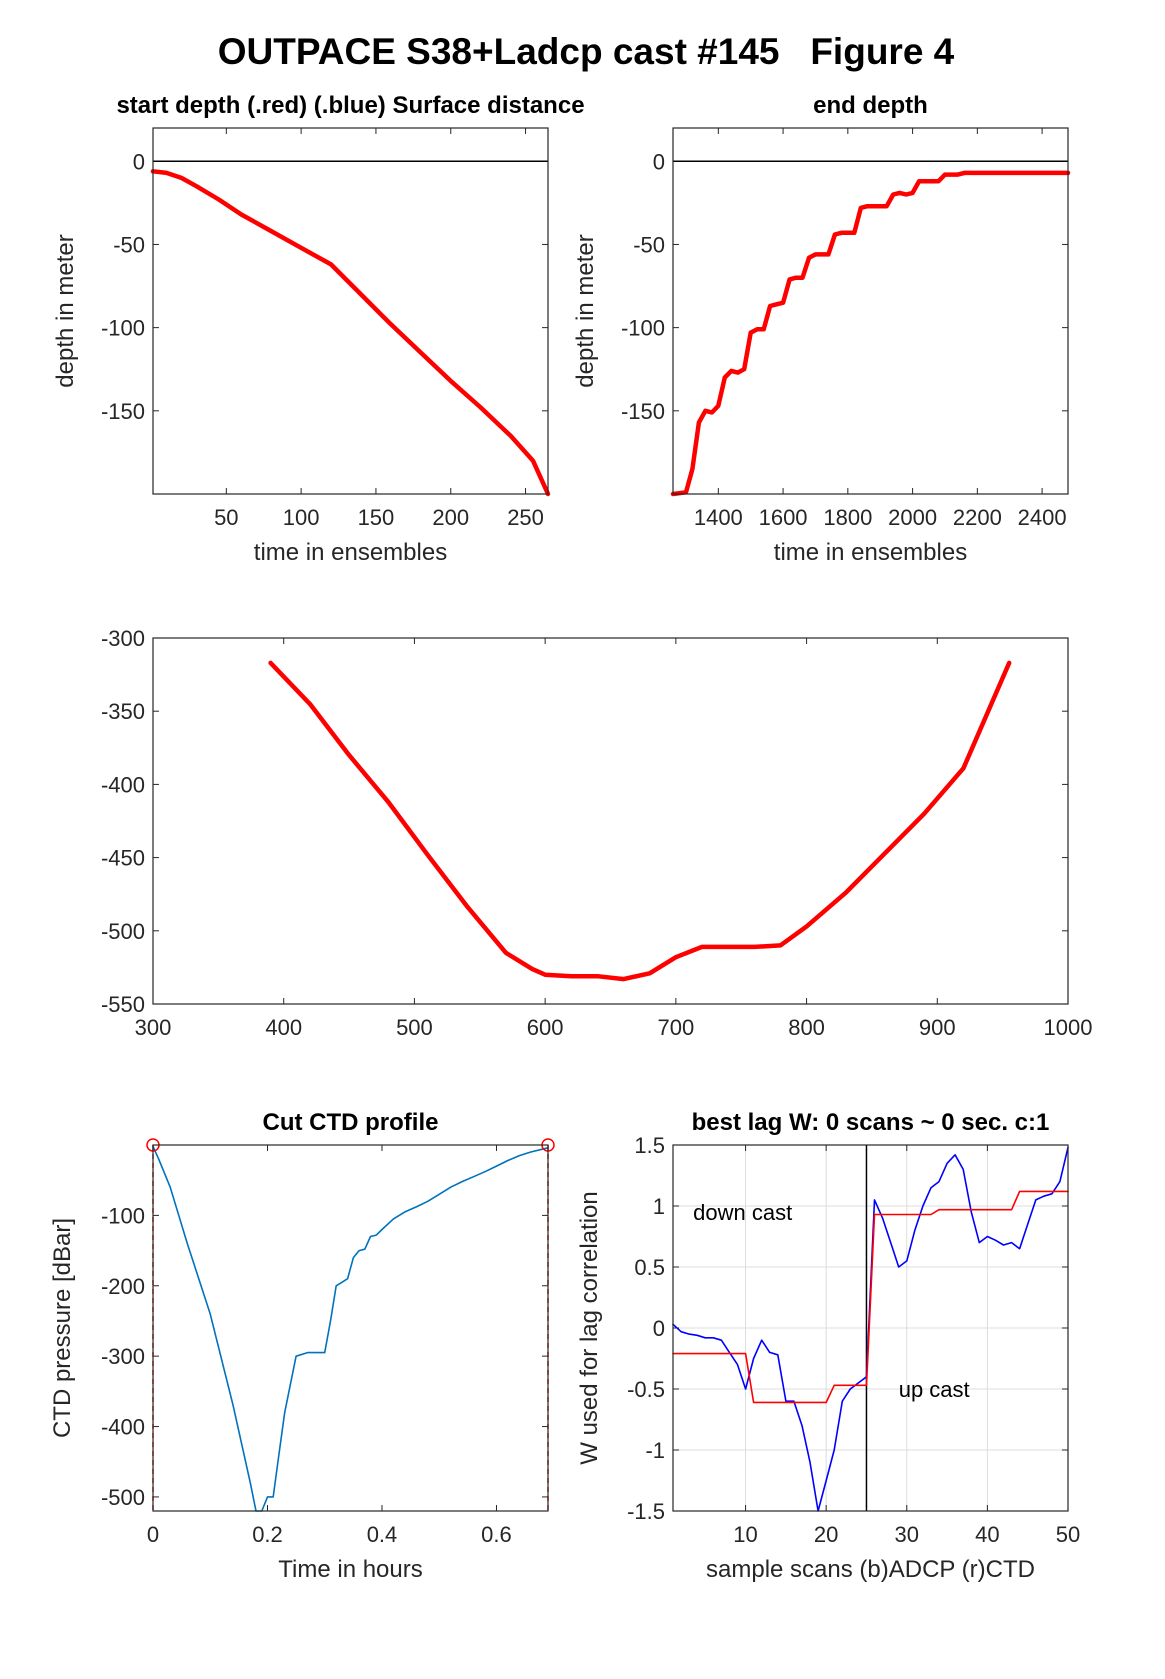  Describe the element at coordinates (646, 1511) in the screenshot. I see `y-tick-label: -1.5` at that location.